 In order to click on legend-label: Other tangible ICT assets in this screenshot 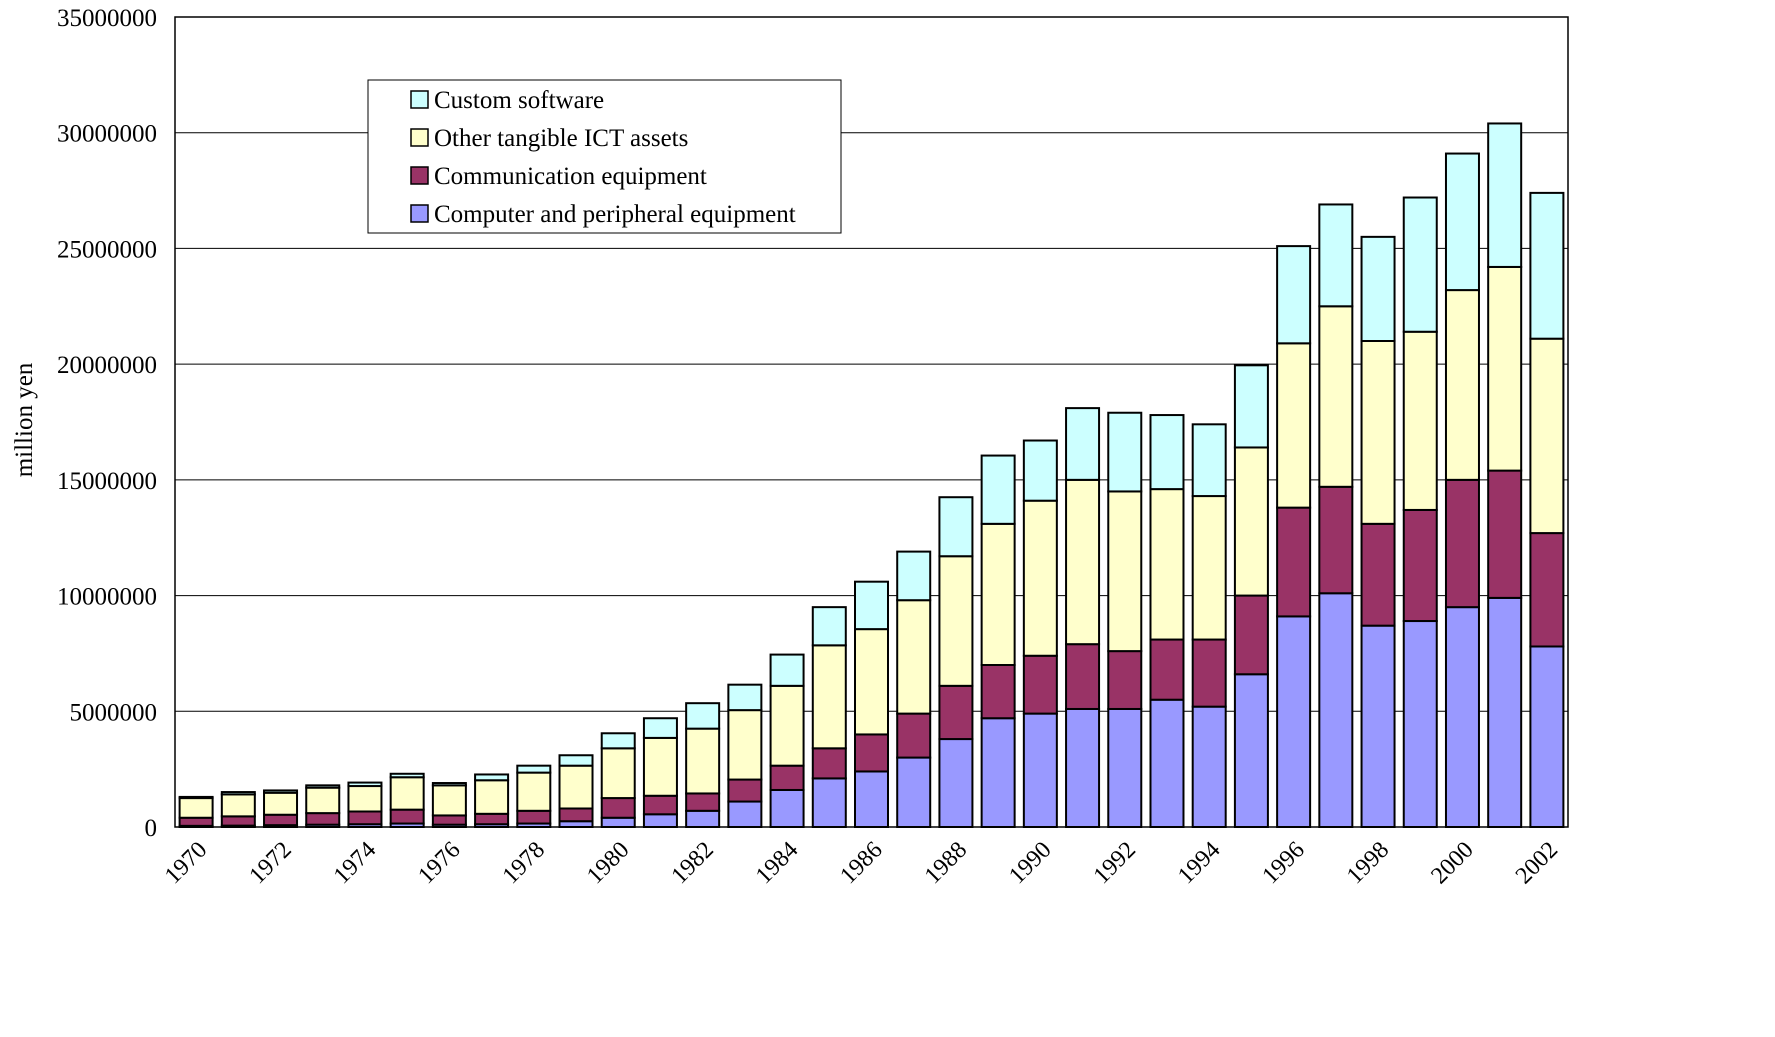, I will do `click(561, 138)`.